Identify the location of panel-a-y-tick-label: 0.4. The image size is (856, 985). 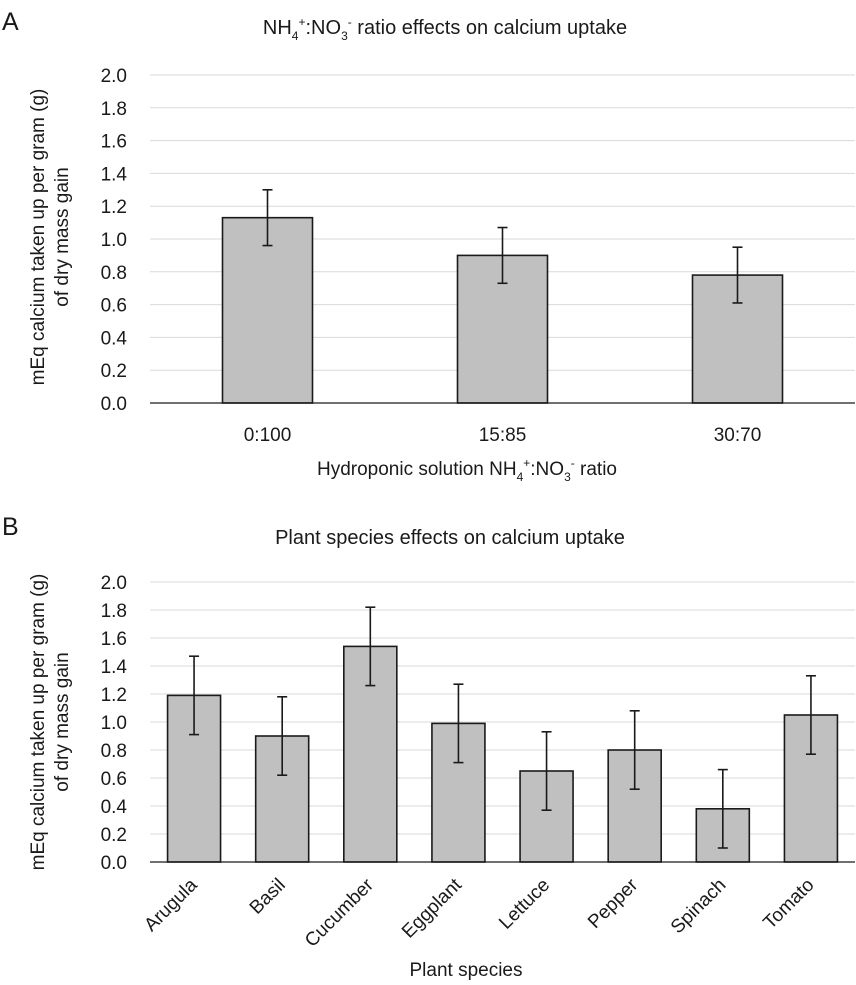
(114, 338).